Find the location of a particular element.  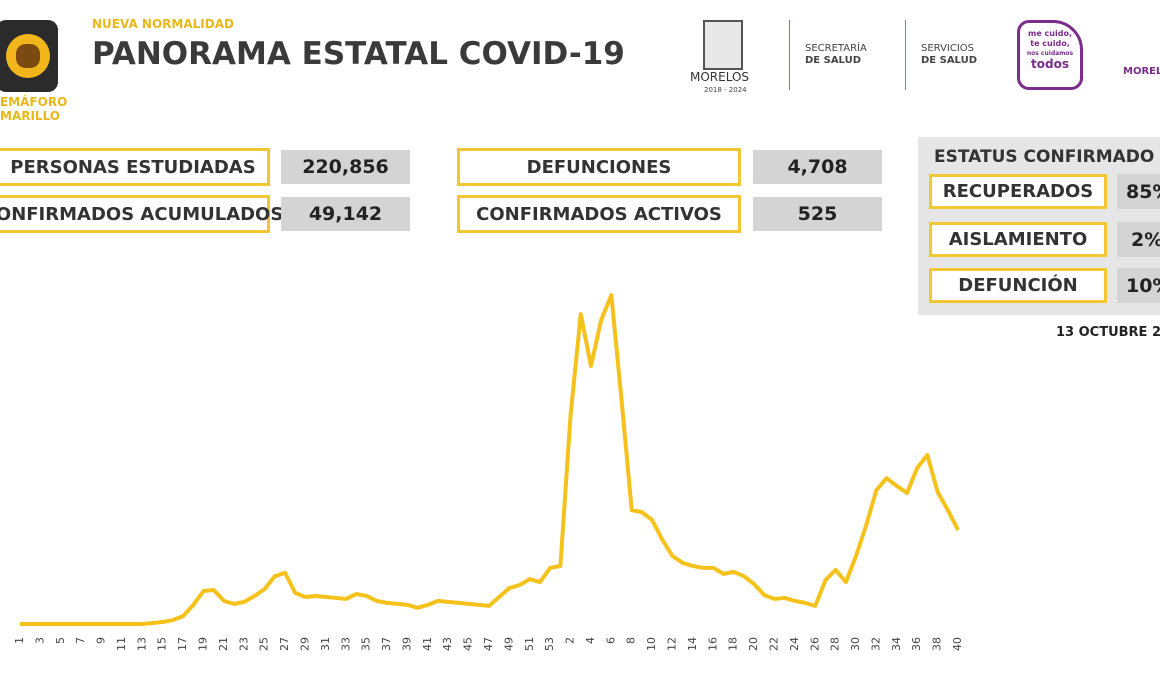

x-tick-label: 12 is located at coordinates (672, 644).